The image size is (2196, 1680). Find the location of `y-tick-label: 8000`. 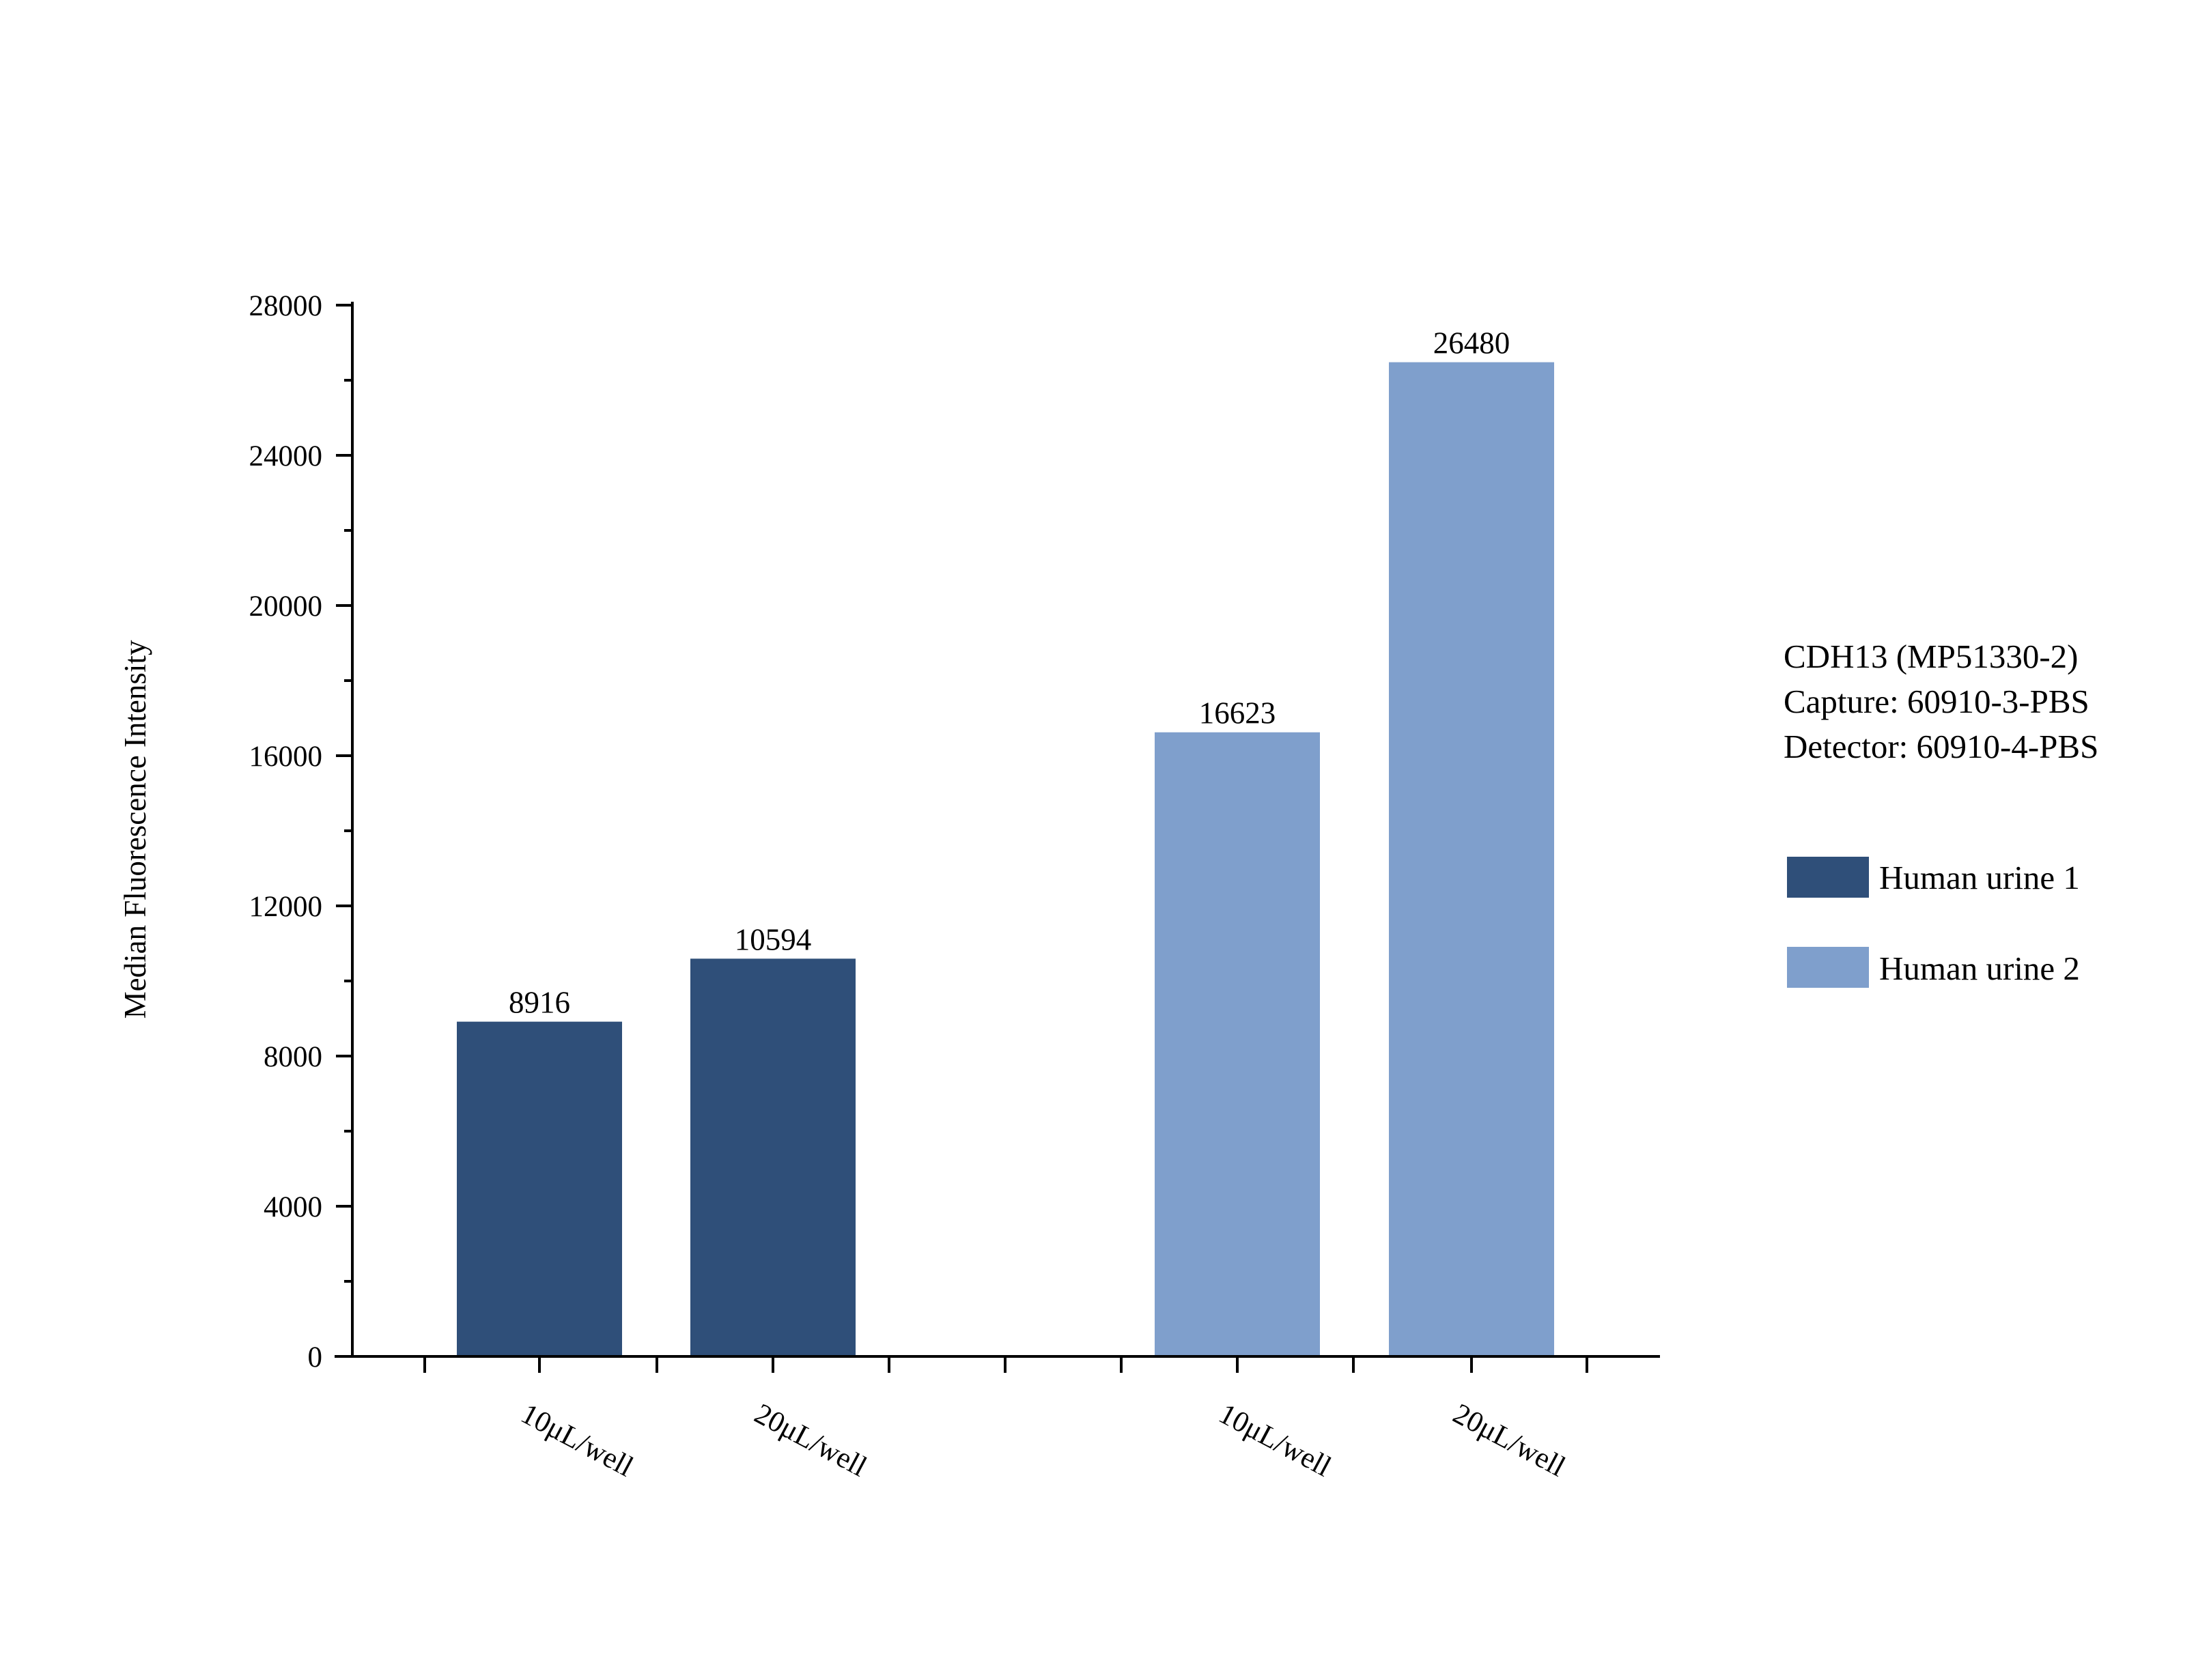

y-tick-label: 8000 is located at coordinates (293, 1057).